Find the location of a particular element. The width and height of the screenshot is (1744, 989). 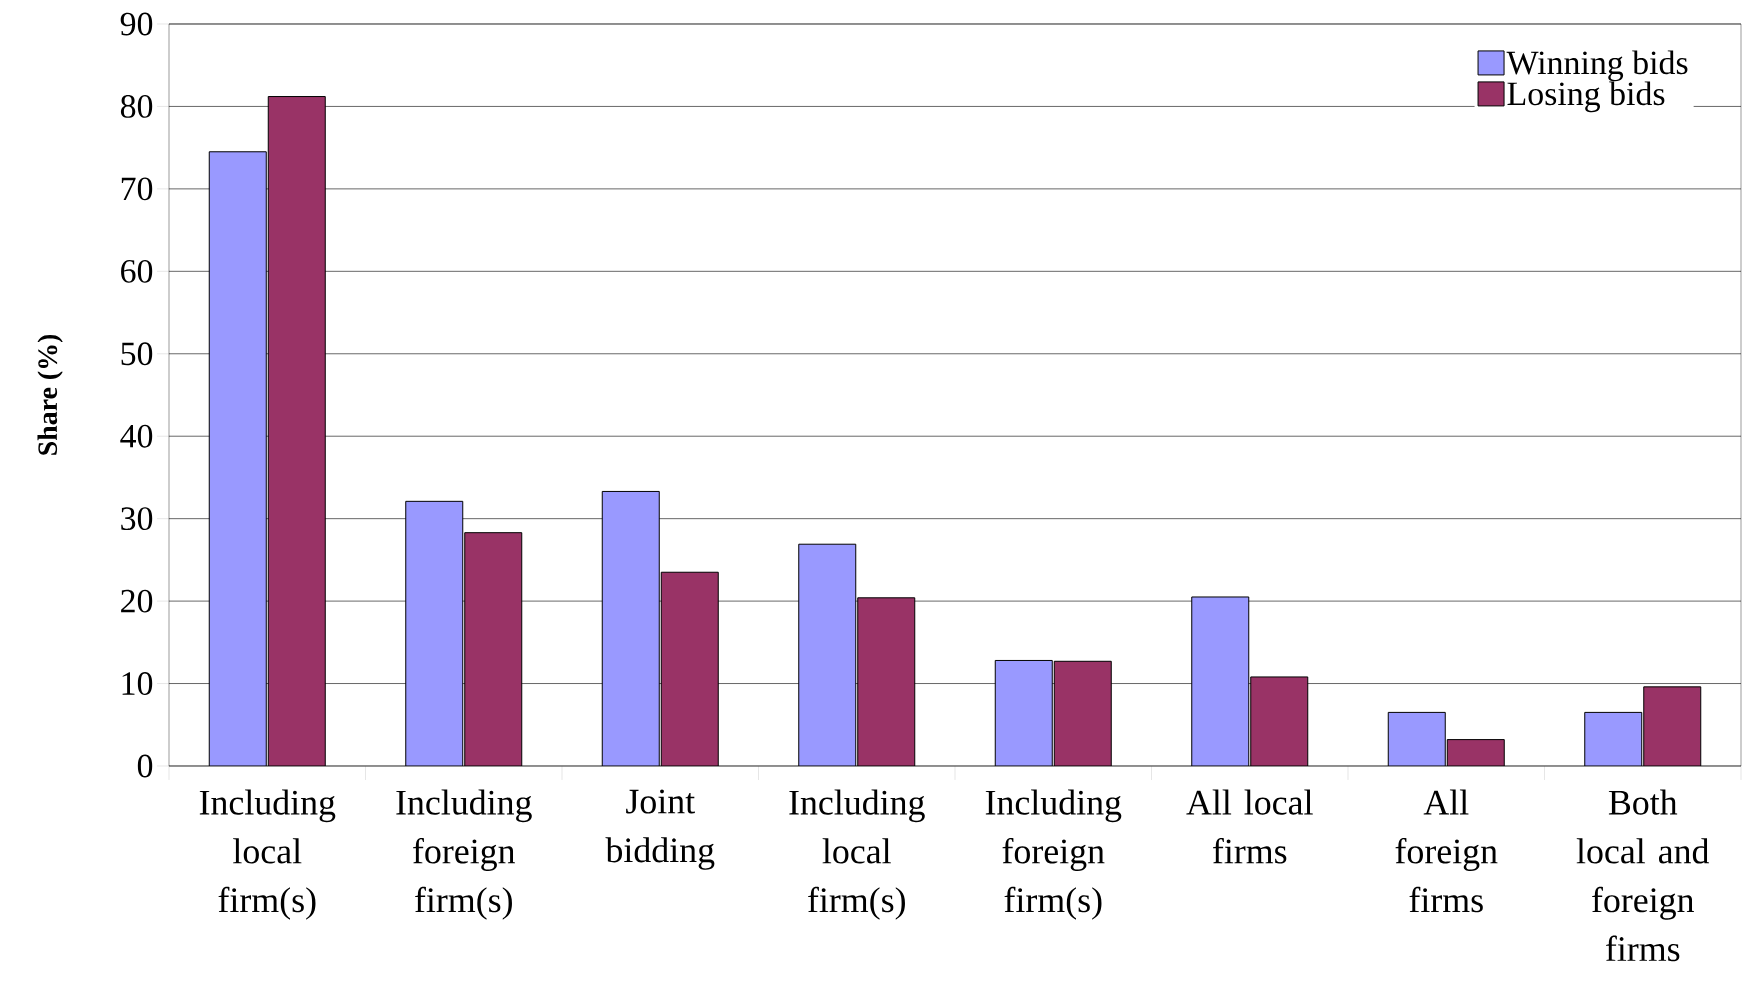

y-tick-label: 10 is located at coordinates (137, 683).